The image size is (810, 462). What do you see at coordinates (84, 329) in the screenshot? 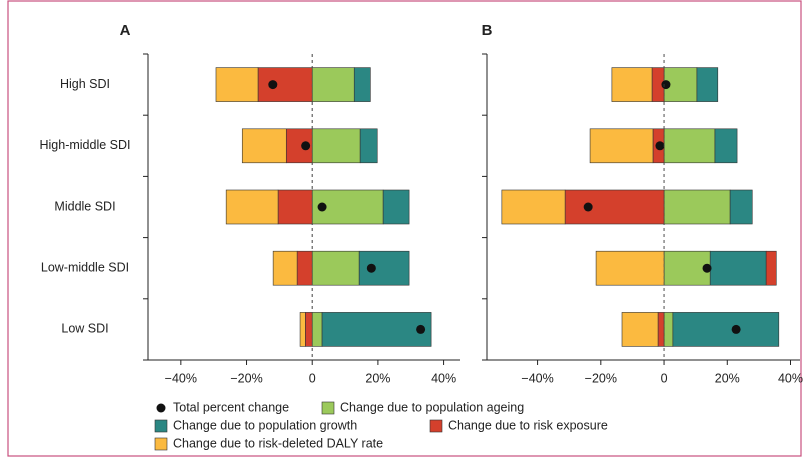
I see `category-label: Low SDI` at bounding box center [84, 329].